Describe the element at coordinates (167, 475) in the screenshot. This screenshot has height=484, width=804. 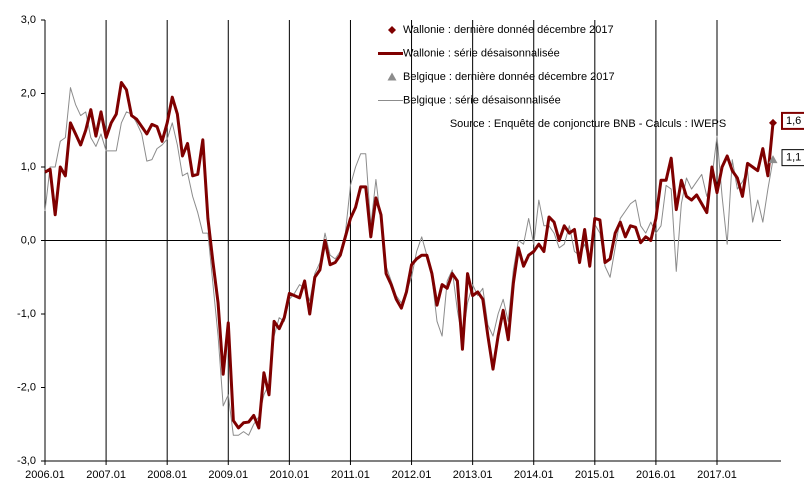
I see `x-tick-label: 2008.01` at that location.